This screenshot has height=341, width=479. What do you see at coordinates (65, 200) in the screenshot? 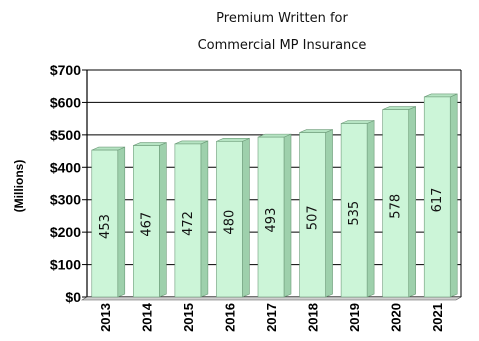
I see `y-tick-label: $300` at bounding box center [65, 200].